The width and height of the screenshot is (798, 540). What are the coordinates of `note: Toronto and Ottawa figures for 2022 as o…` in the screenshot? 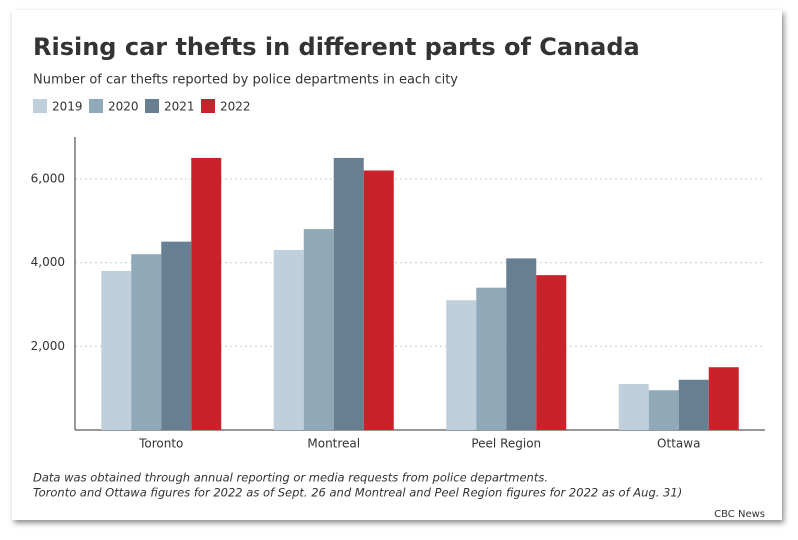 It's located at (357, 493).